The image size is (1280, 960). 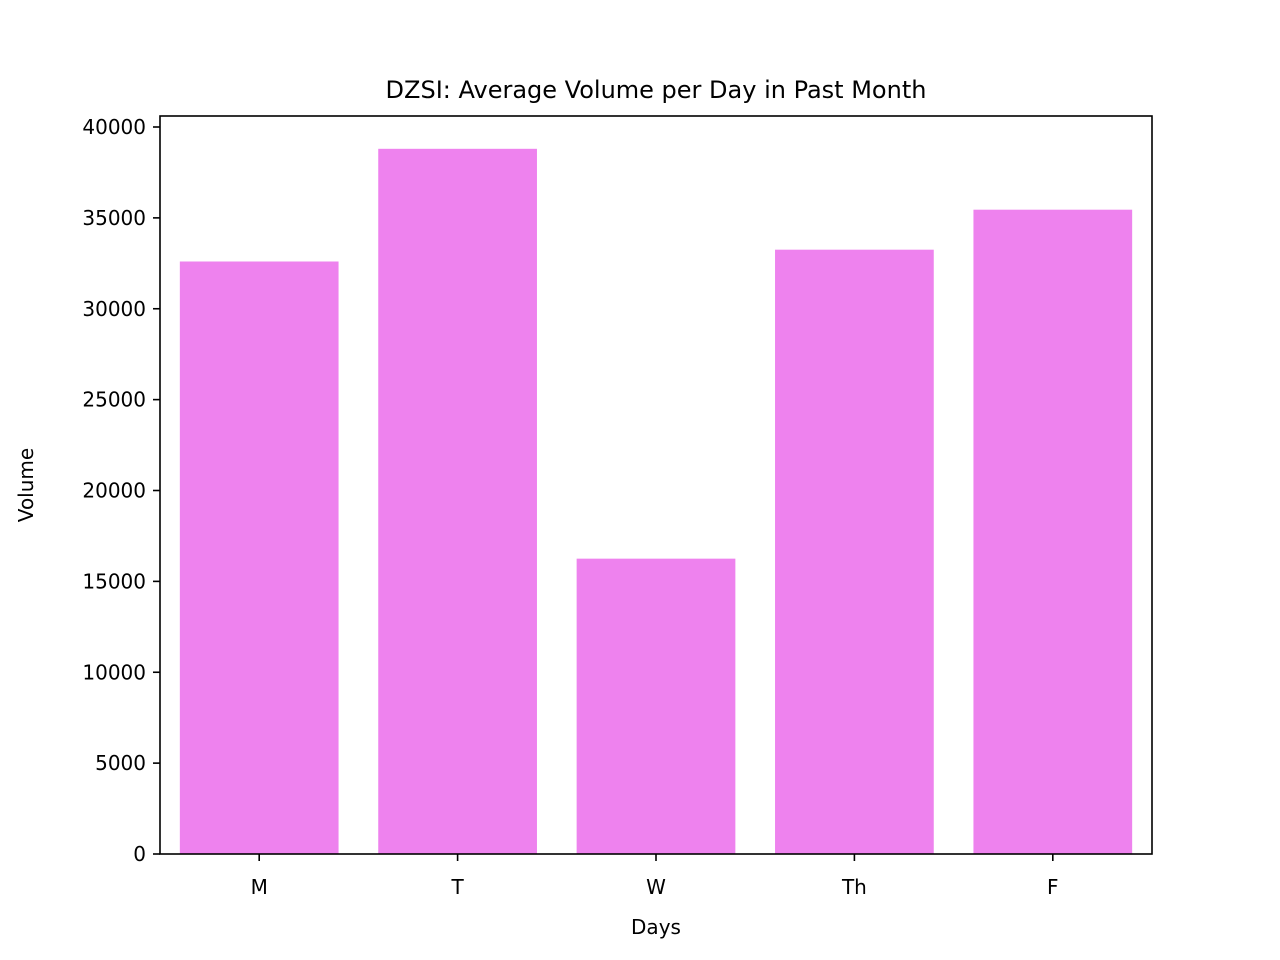 I want to click on y-tick-label: 35000, so click(x=114, y=218).